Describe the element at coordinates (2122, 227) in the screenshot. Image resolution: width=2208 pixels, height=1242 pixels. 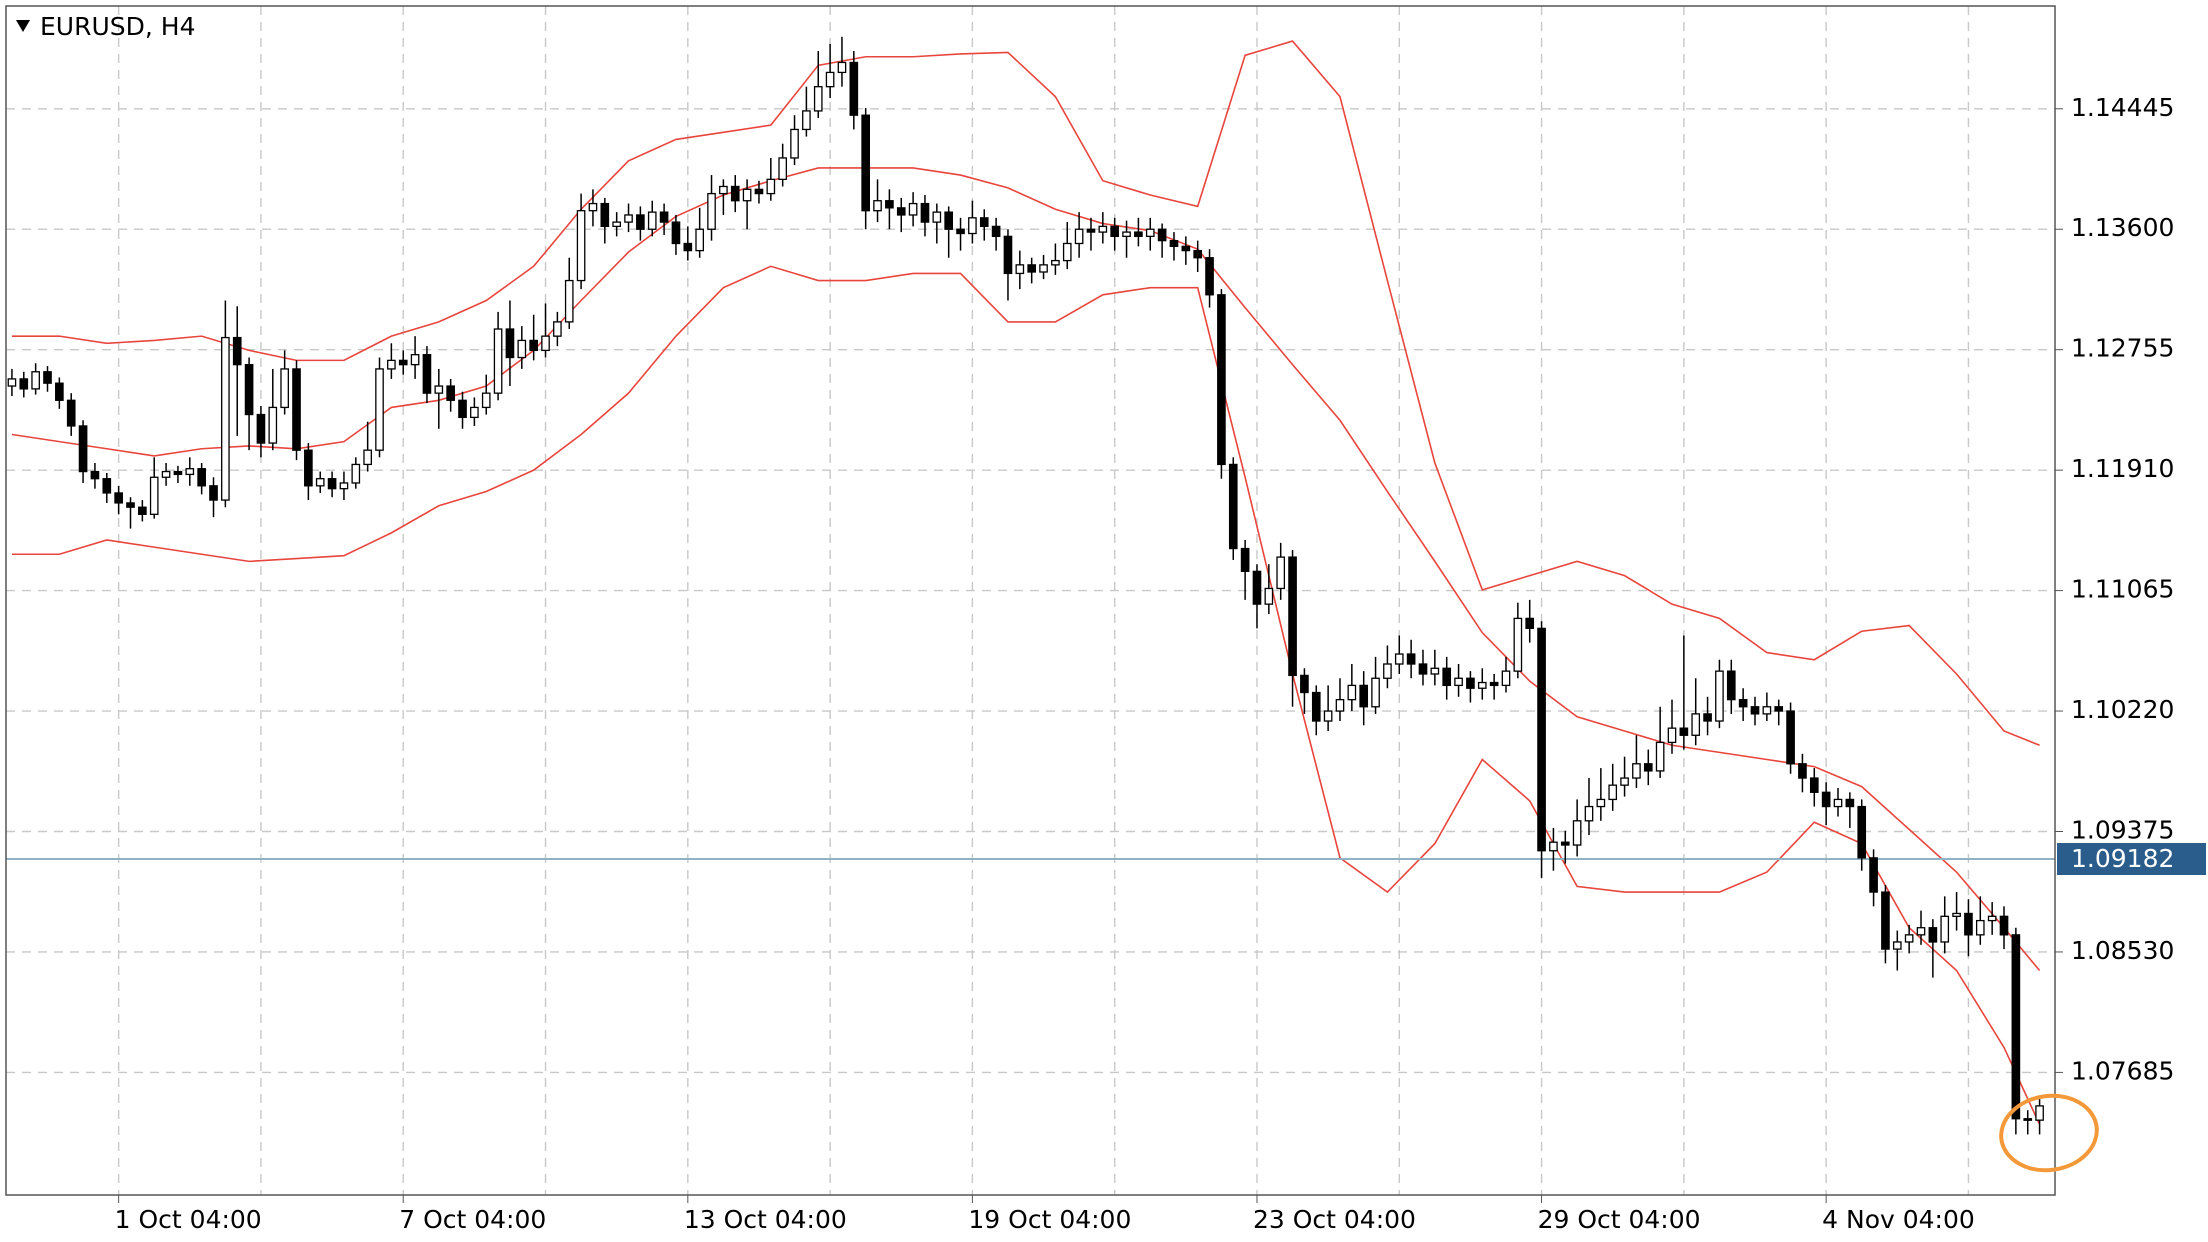
I see `y-tick-label: 1.13600` at that location.